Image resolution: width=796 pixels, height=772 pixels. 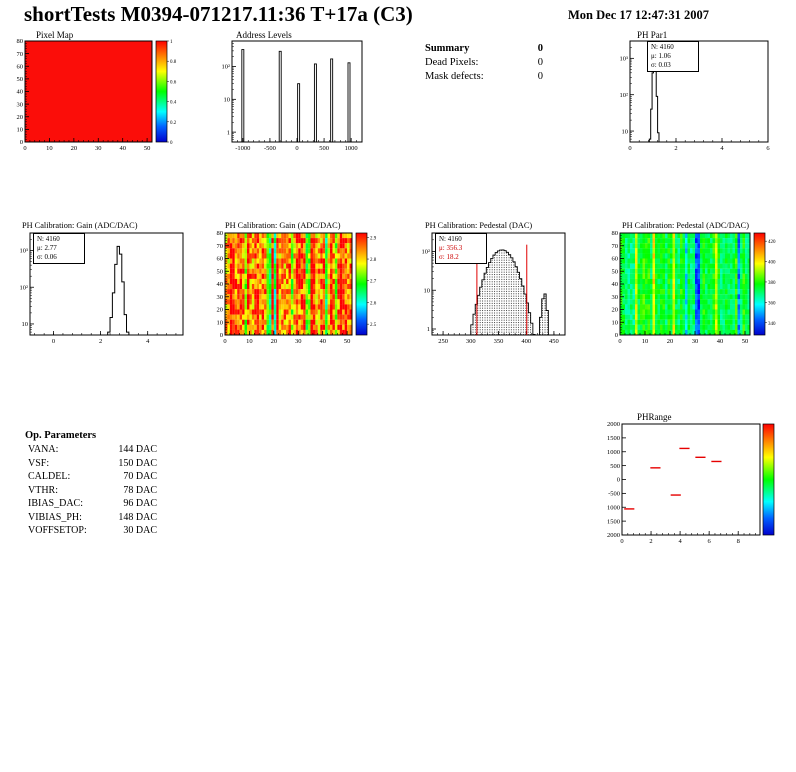 I want to click on svg-text: 2.5, so click(x=373, y=325).